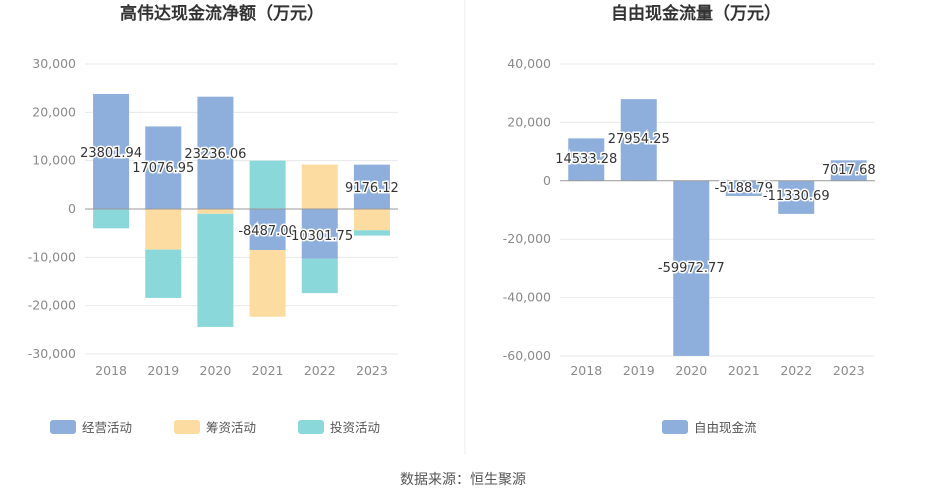 This screenshot has height=500, width=927. What do you see at coordinates (54, 63) in the screenshot?
I see `y-tick-label: 30,000` at bounding box center [54, 63].